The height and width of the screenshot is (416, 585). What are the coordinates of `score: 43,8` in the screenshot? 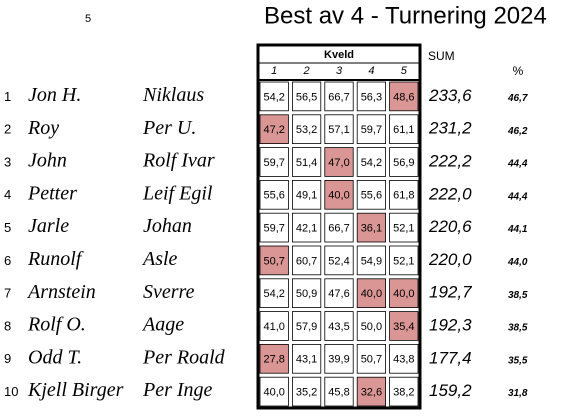 It's located at (403, 360).